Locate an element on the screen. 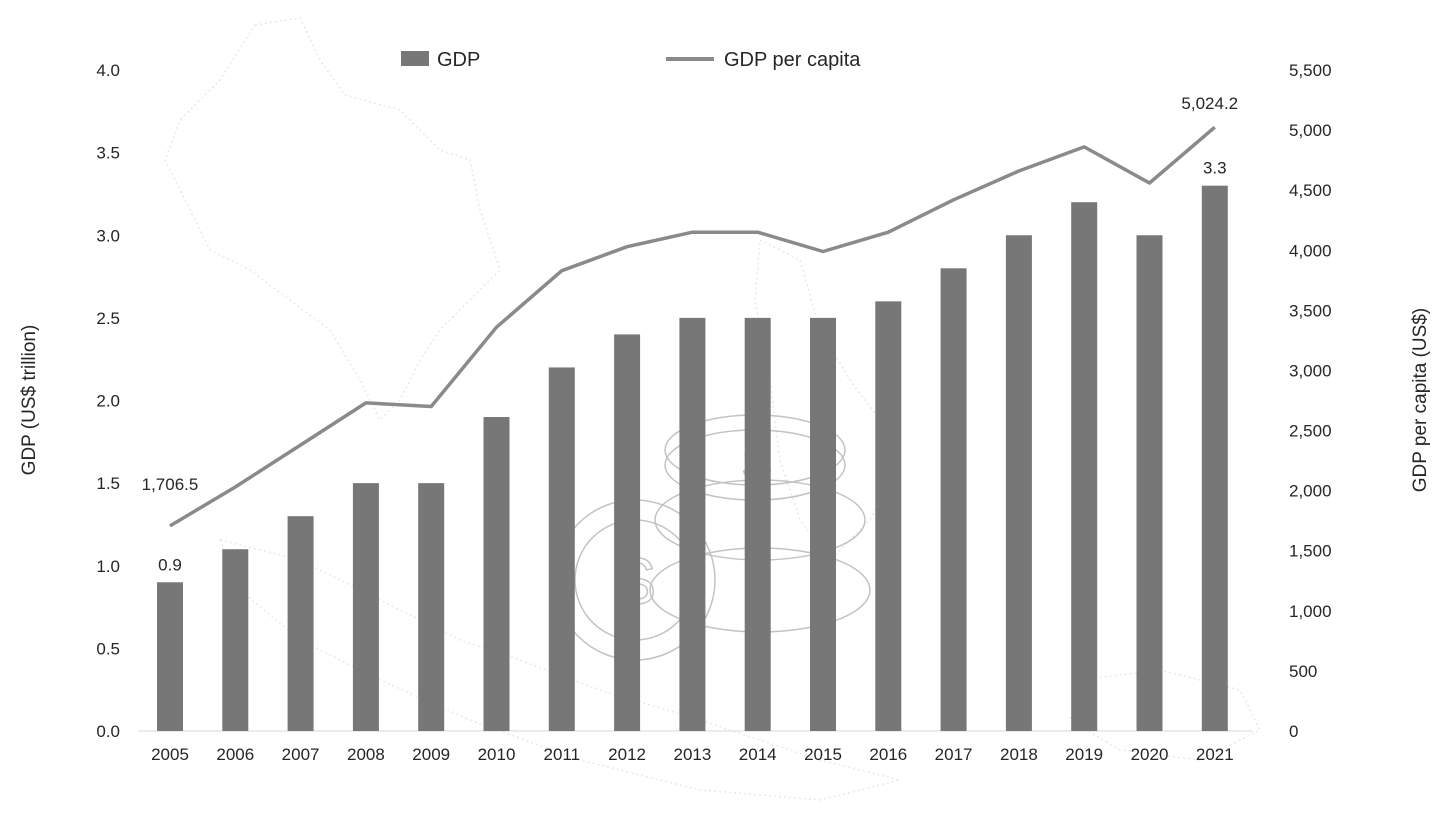 The width and height of the screenshot is (1435, 834). y-axis-right-tick-label: 2,000 is located at coordinates (1310, 491).